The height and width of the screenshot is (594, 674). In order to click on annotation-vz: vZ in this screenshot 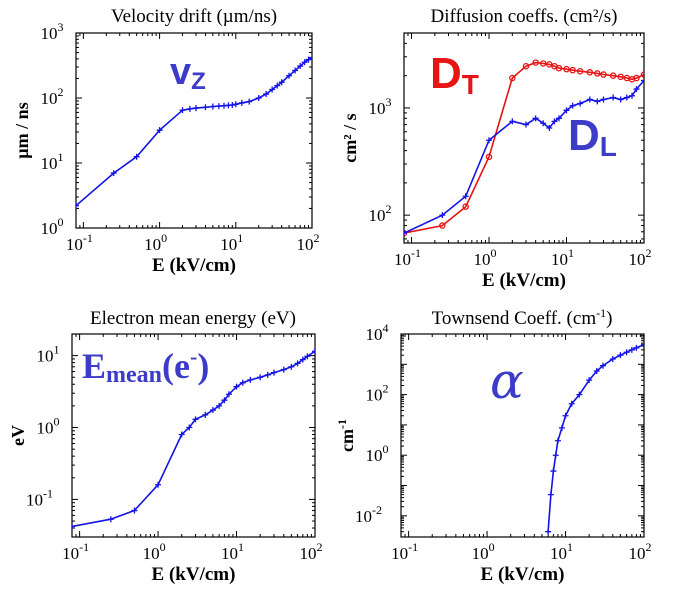, I will do `click(188, 73)`.